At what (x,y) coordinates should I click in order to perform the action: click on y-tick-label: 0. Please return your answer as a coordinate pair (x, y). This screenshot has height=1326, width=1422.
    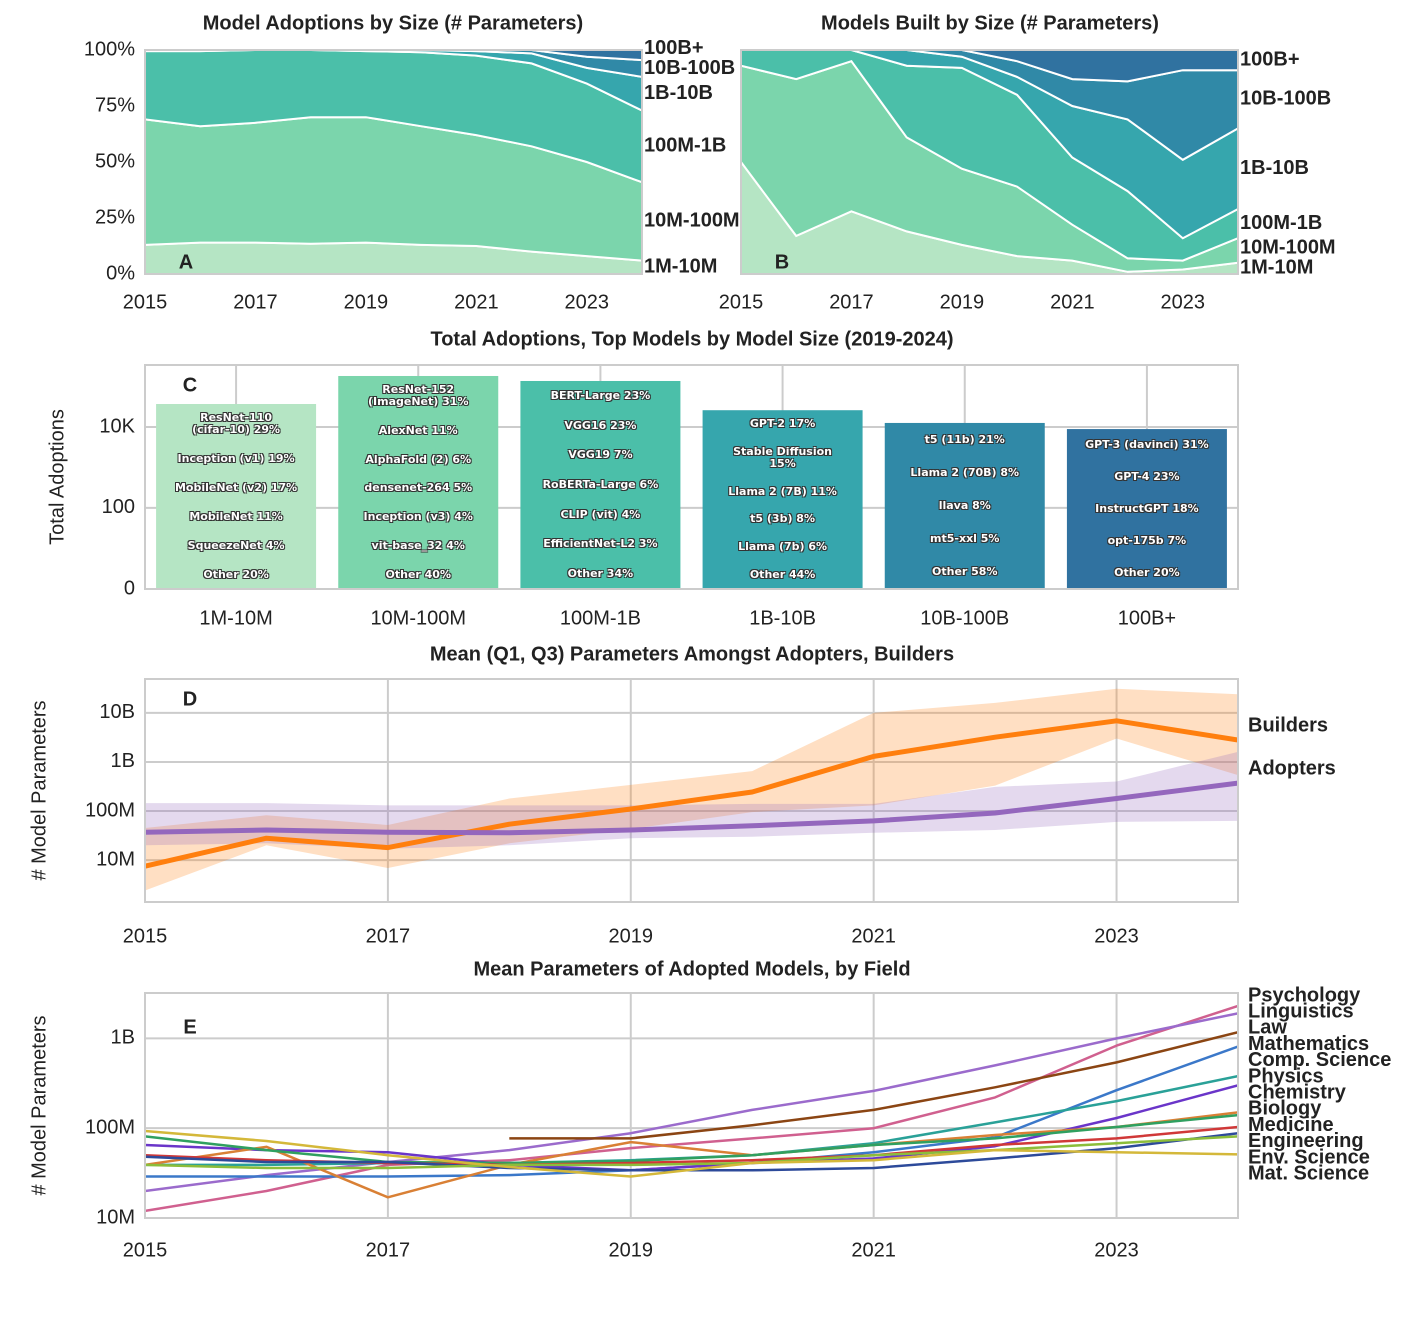
    Looking at the image, I should click on (129, 588).